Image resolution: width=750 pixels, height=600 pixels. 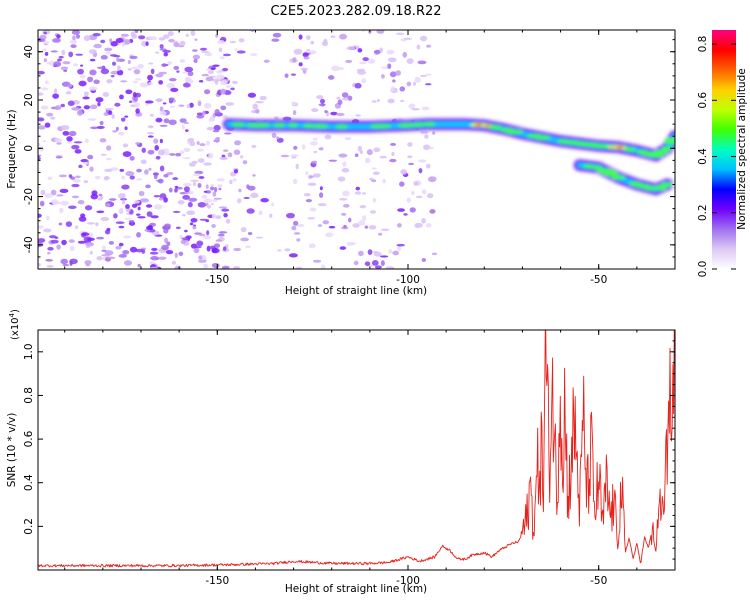 What do you see at coordinates (703, 156) in the screenshot?
I see `colorbar-tick-label: 0.4` at bounding box center [703, 156].